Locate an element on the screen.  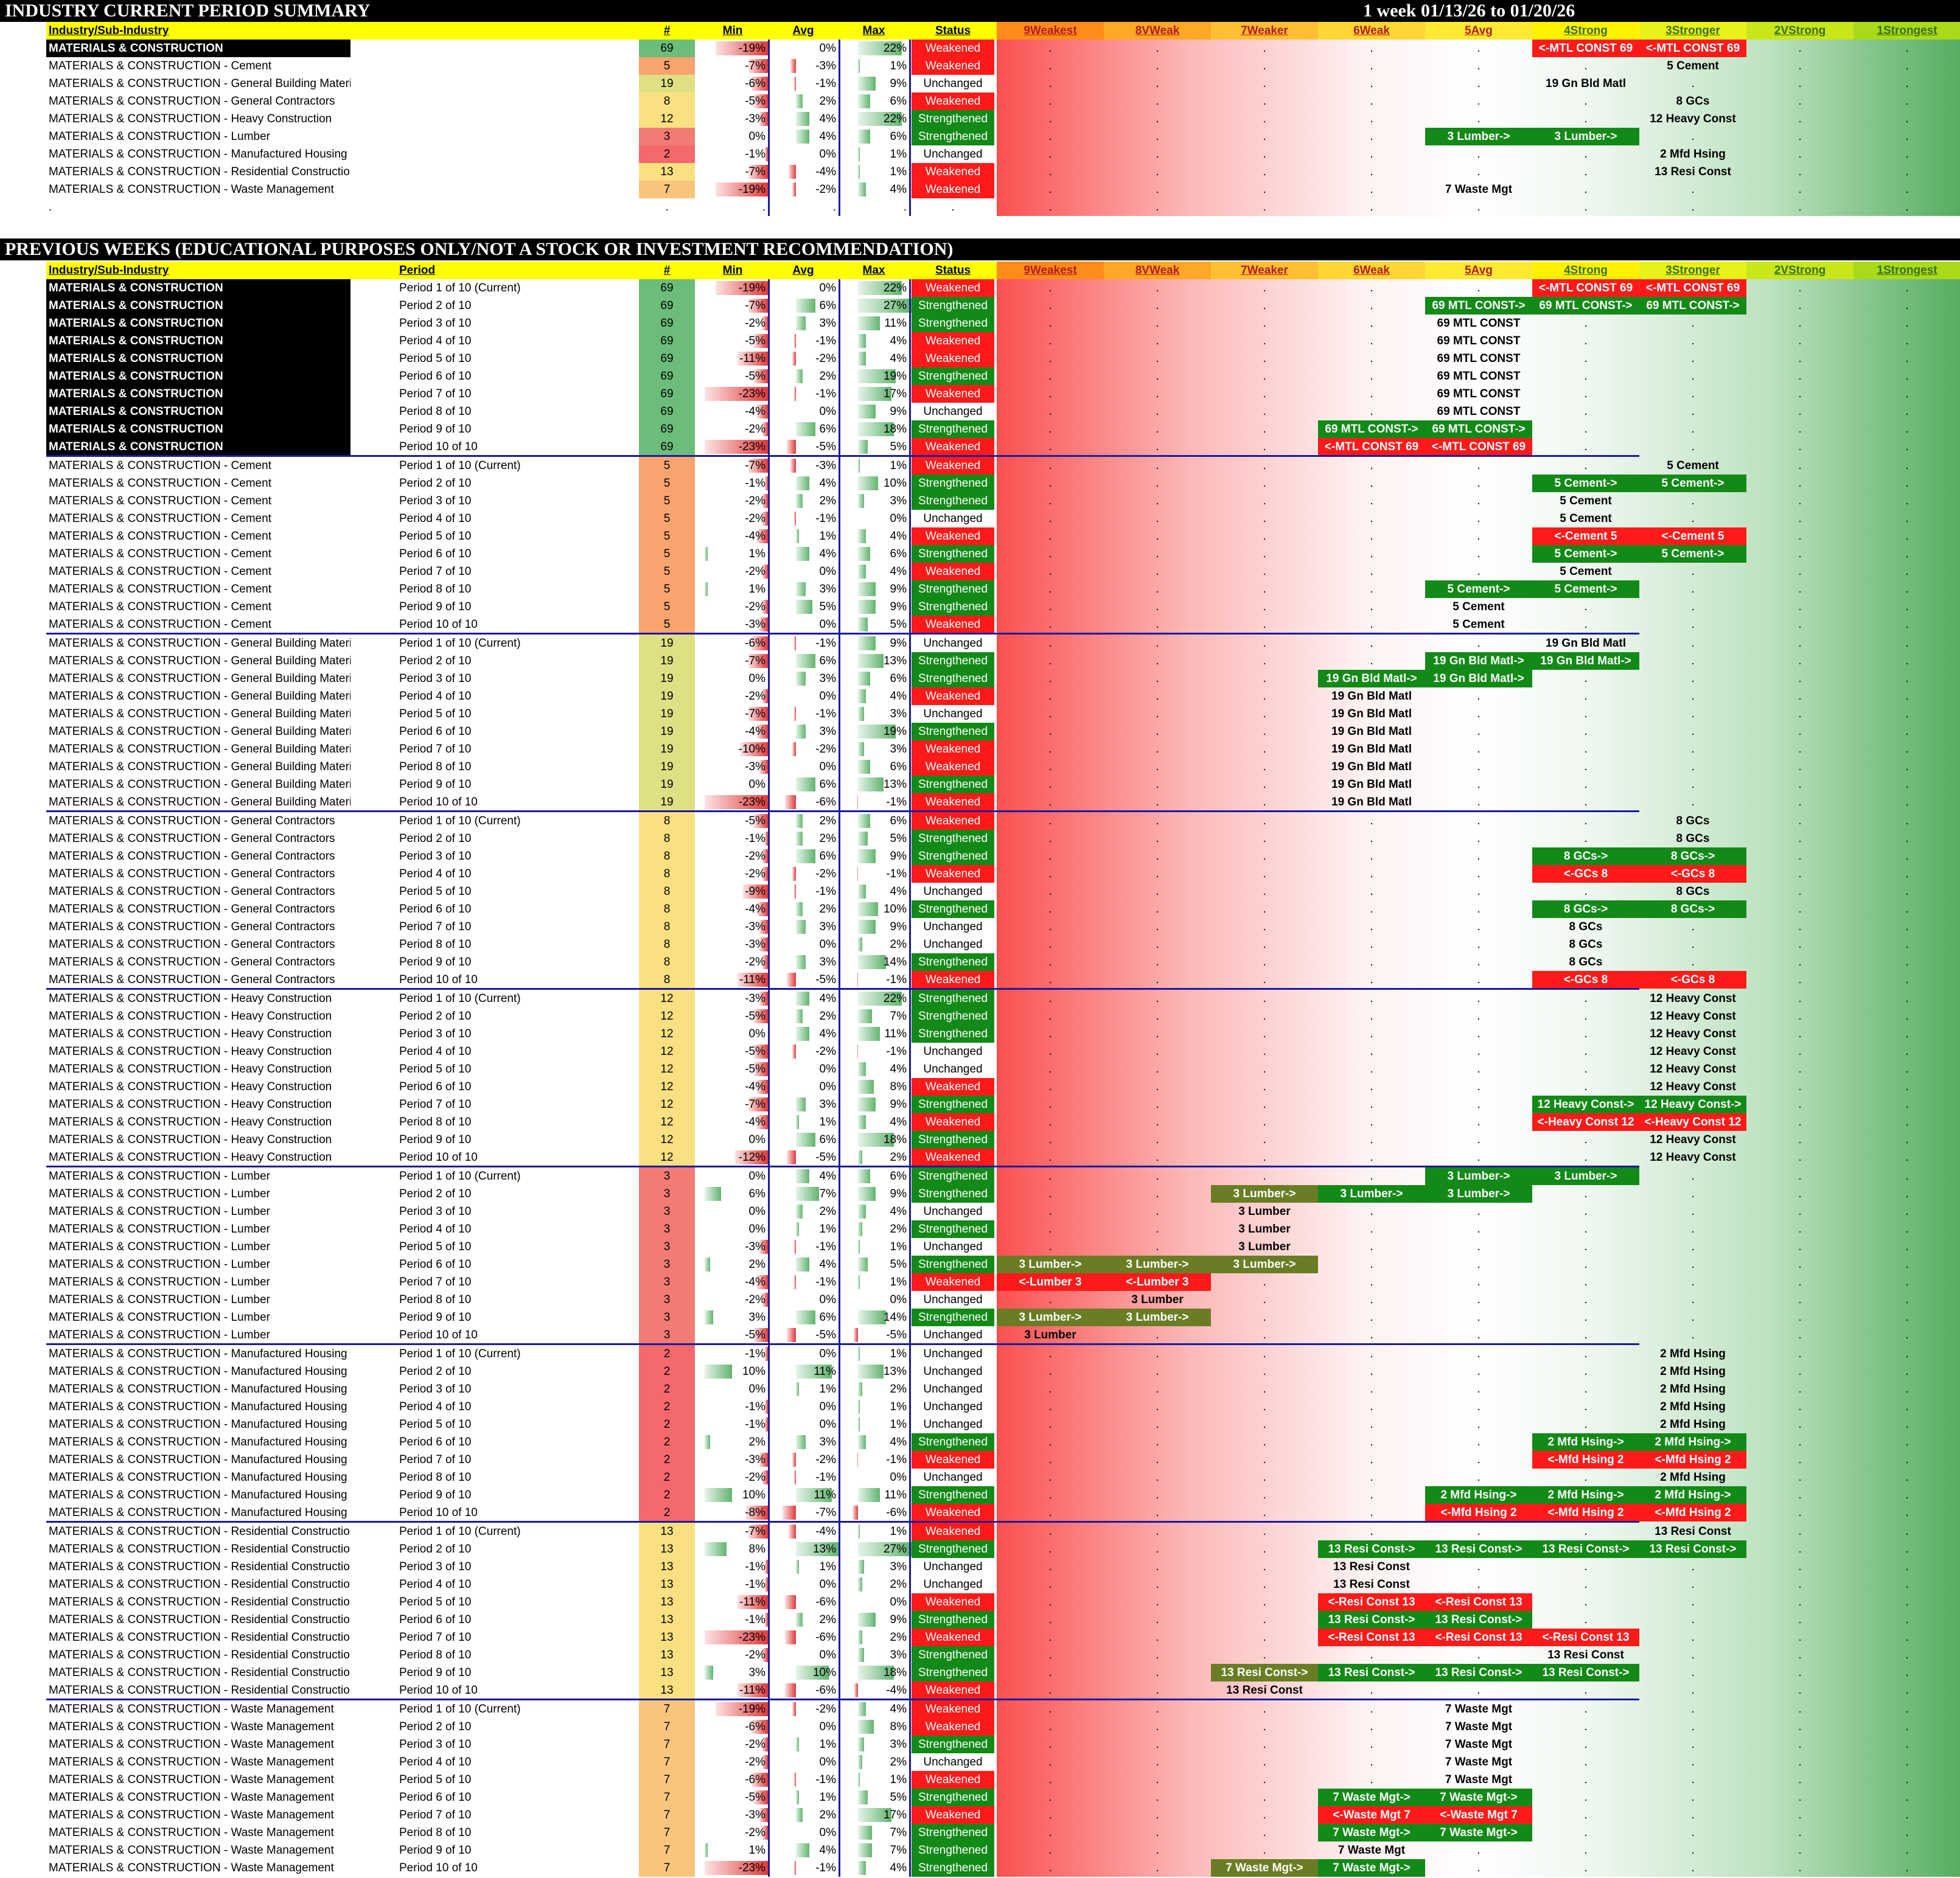
avg-value: -2% is located at coordinates (825, 874).